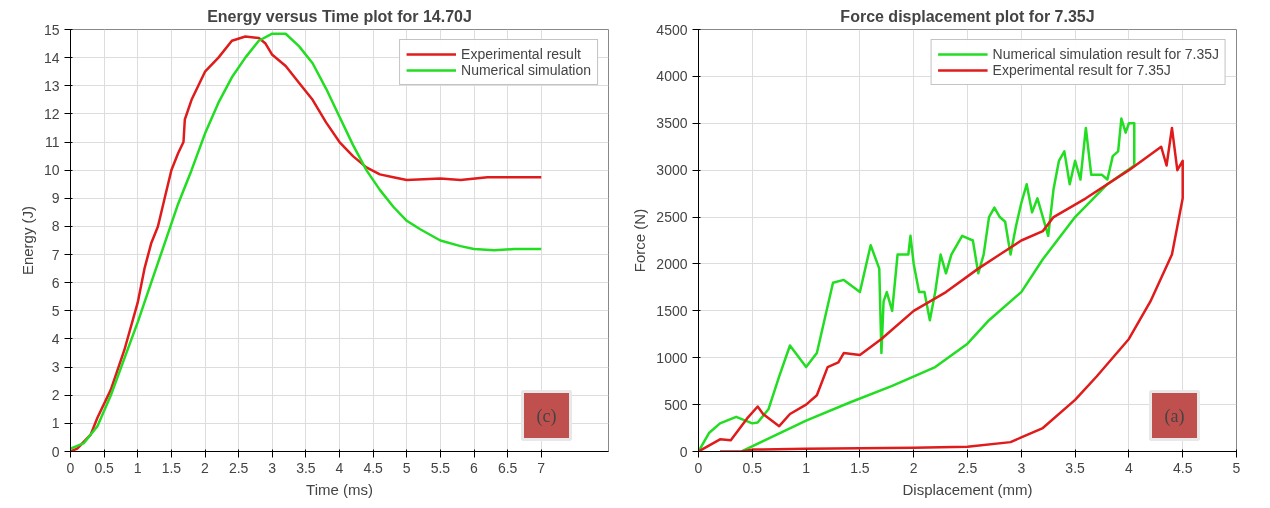 The height and width of the screenshot is (508, 1270). I want to click on y-axis-title: Force (N), so click(640, 240).